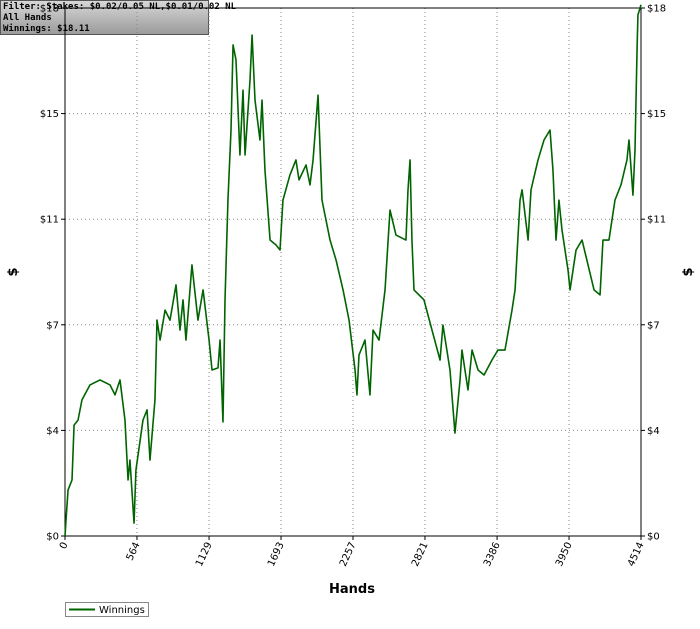  Describe the element at coordinates (653, 431) in the screenshot. I see `y2-tick-label: $4` at that location.